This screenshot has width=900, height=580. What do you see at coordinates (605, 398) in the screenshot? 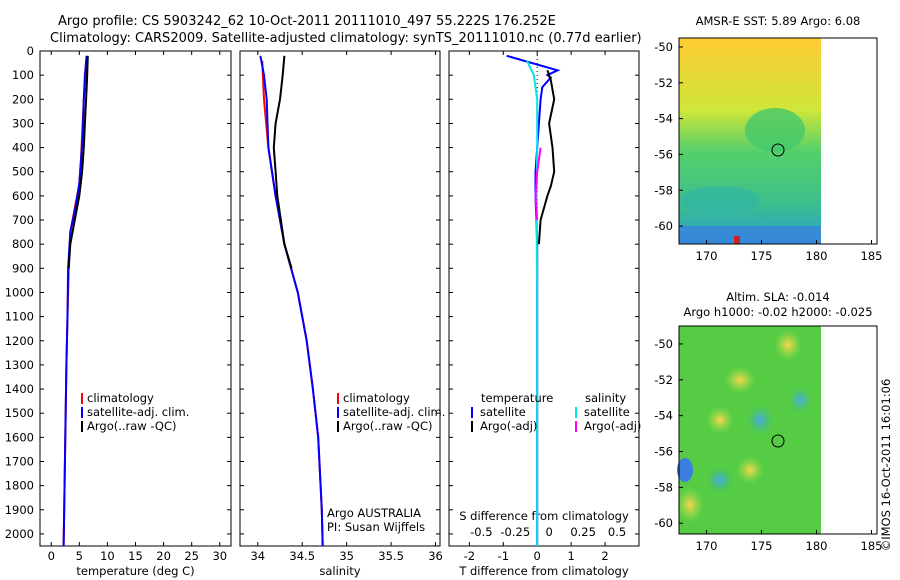
I see `legend-header: salinity` at bounding box center [605, 398].